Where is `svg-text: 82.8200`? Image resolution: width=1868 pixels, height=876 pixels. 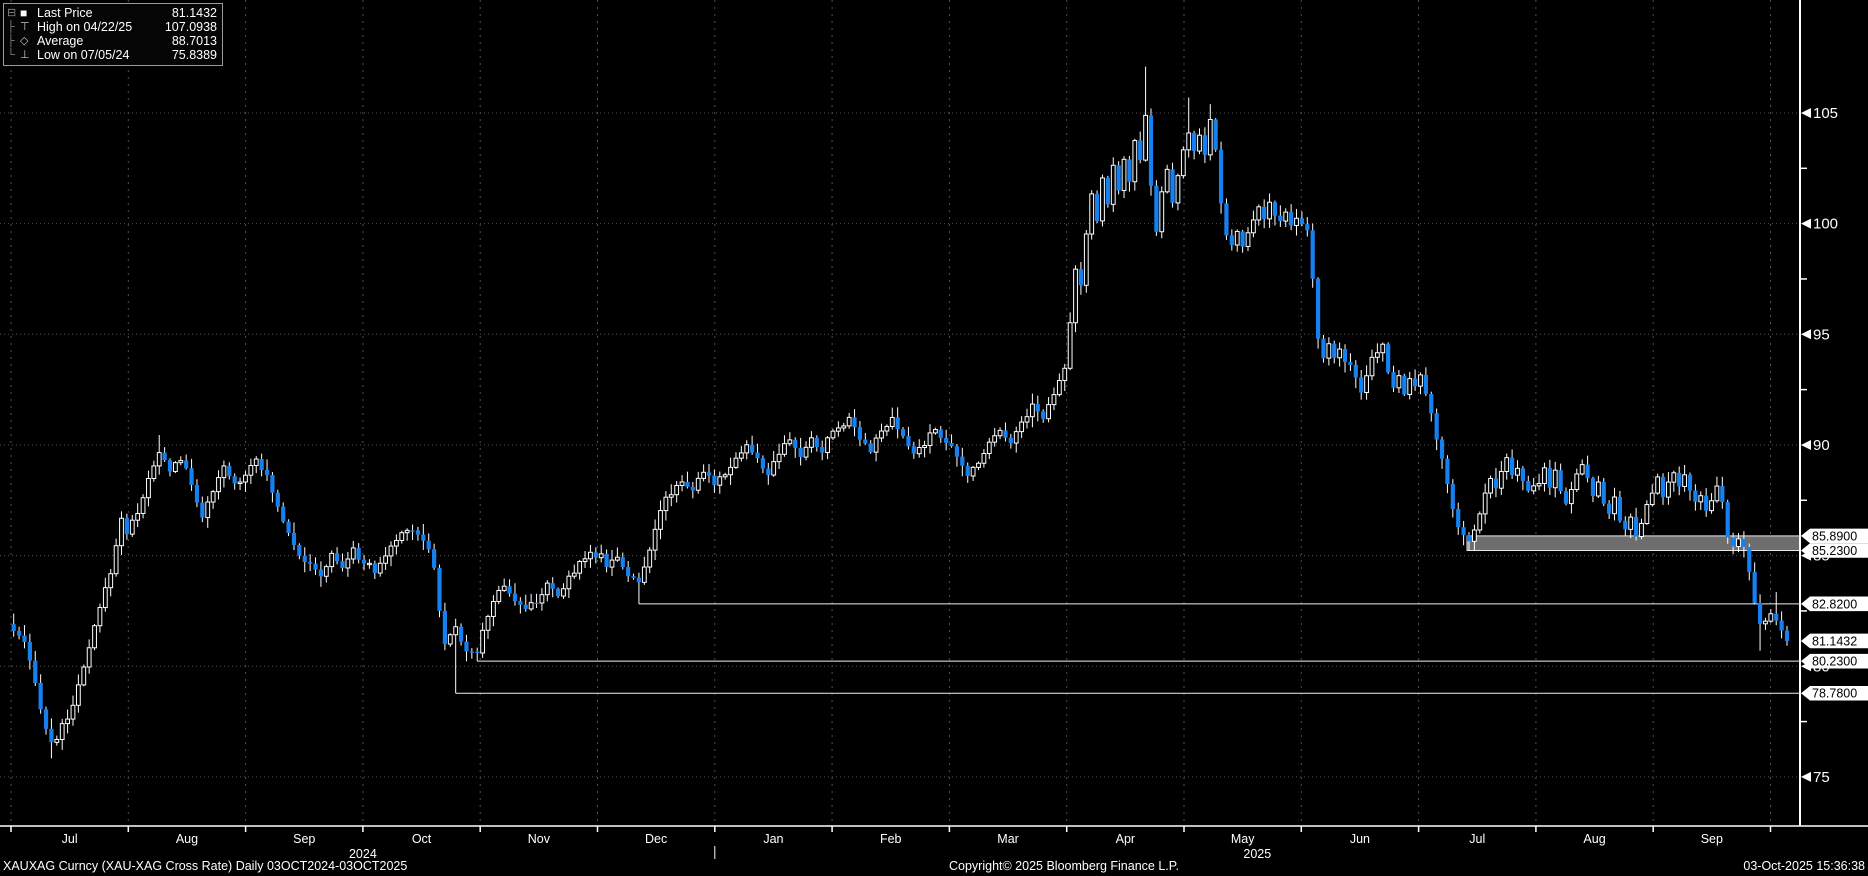
svg-text: 82.8200 is located at coordinates (1834, 604).